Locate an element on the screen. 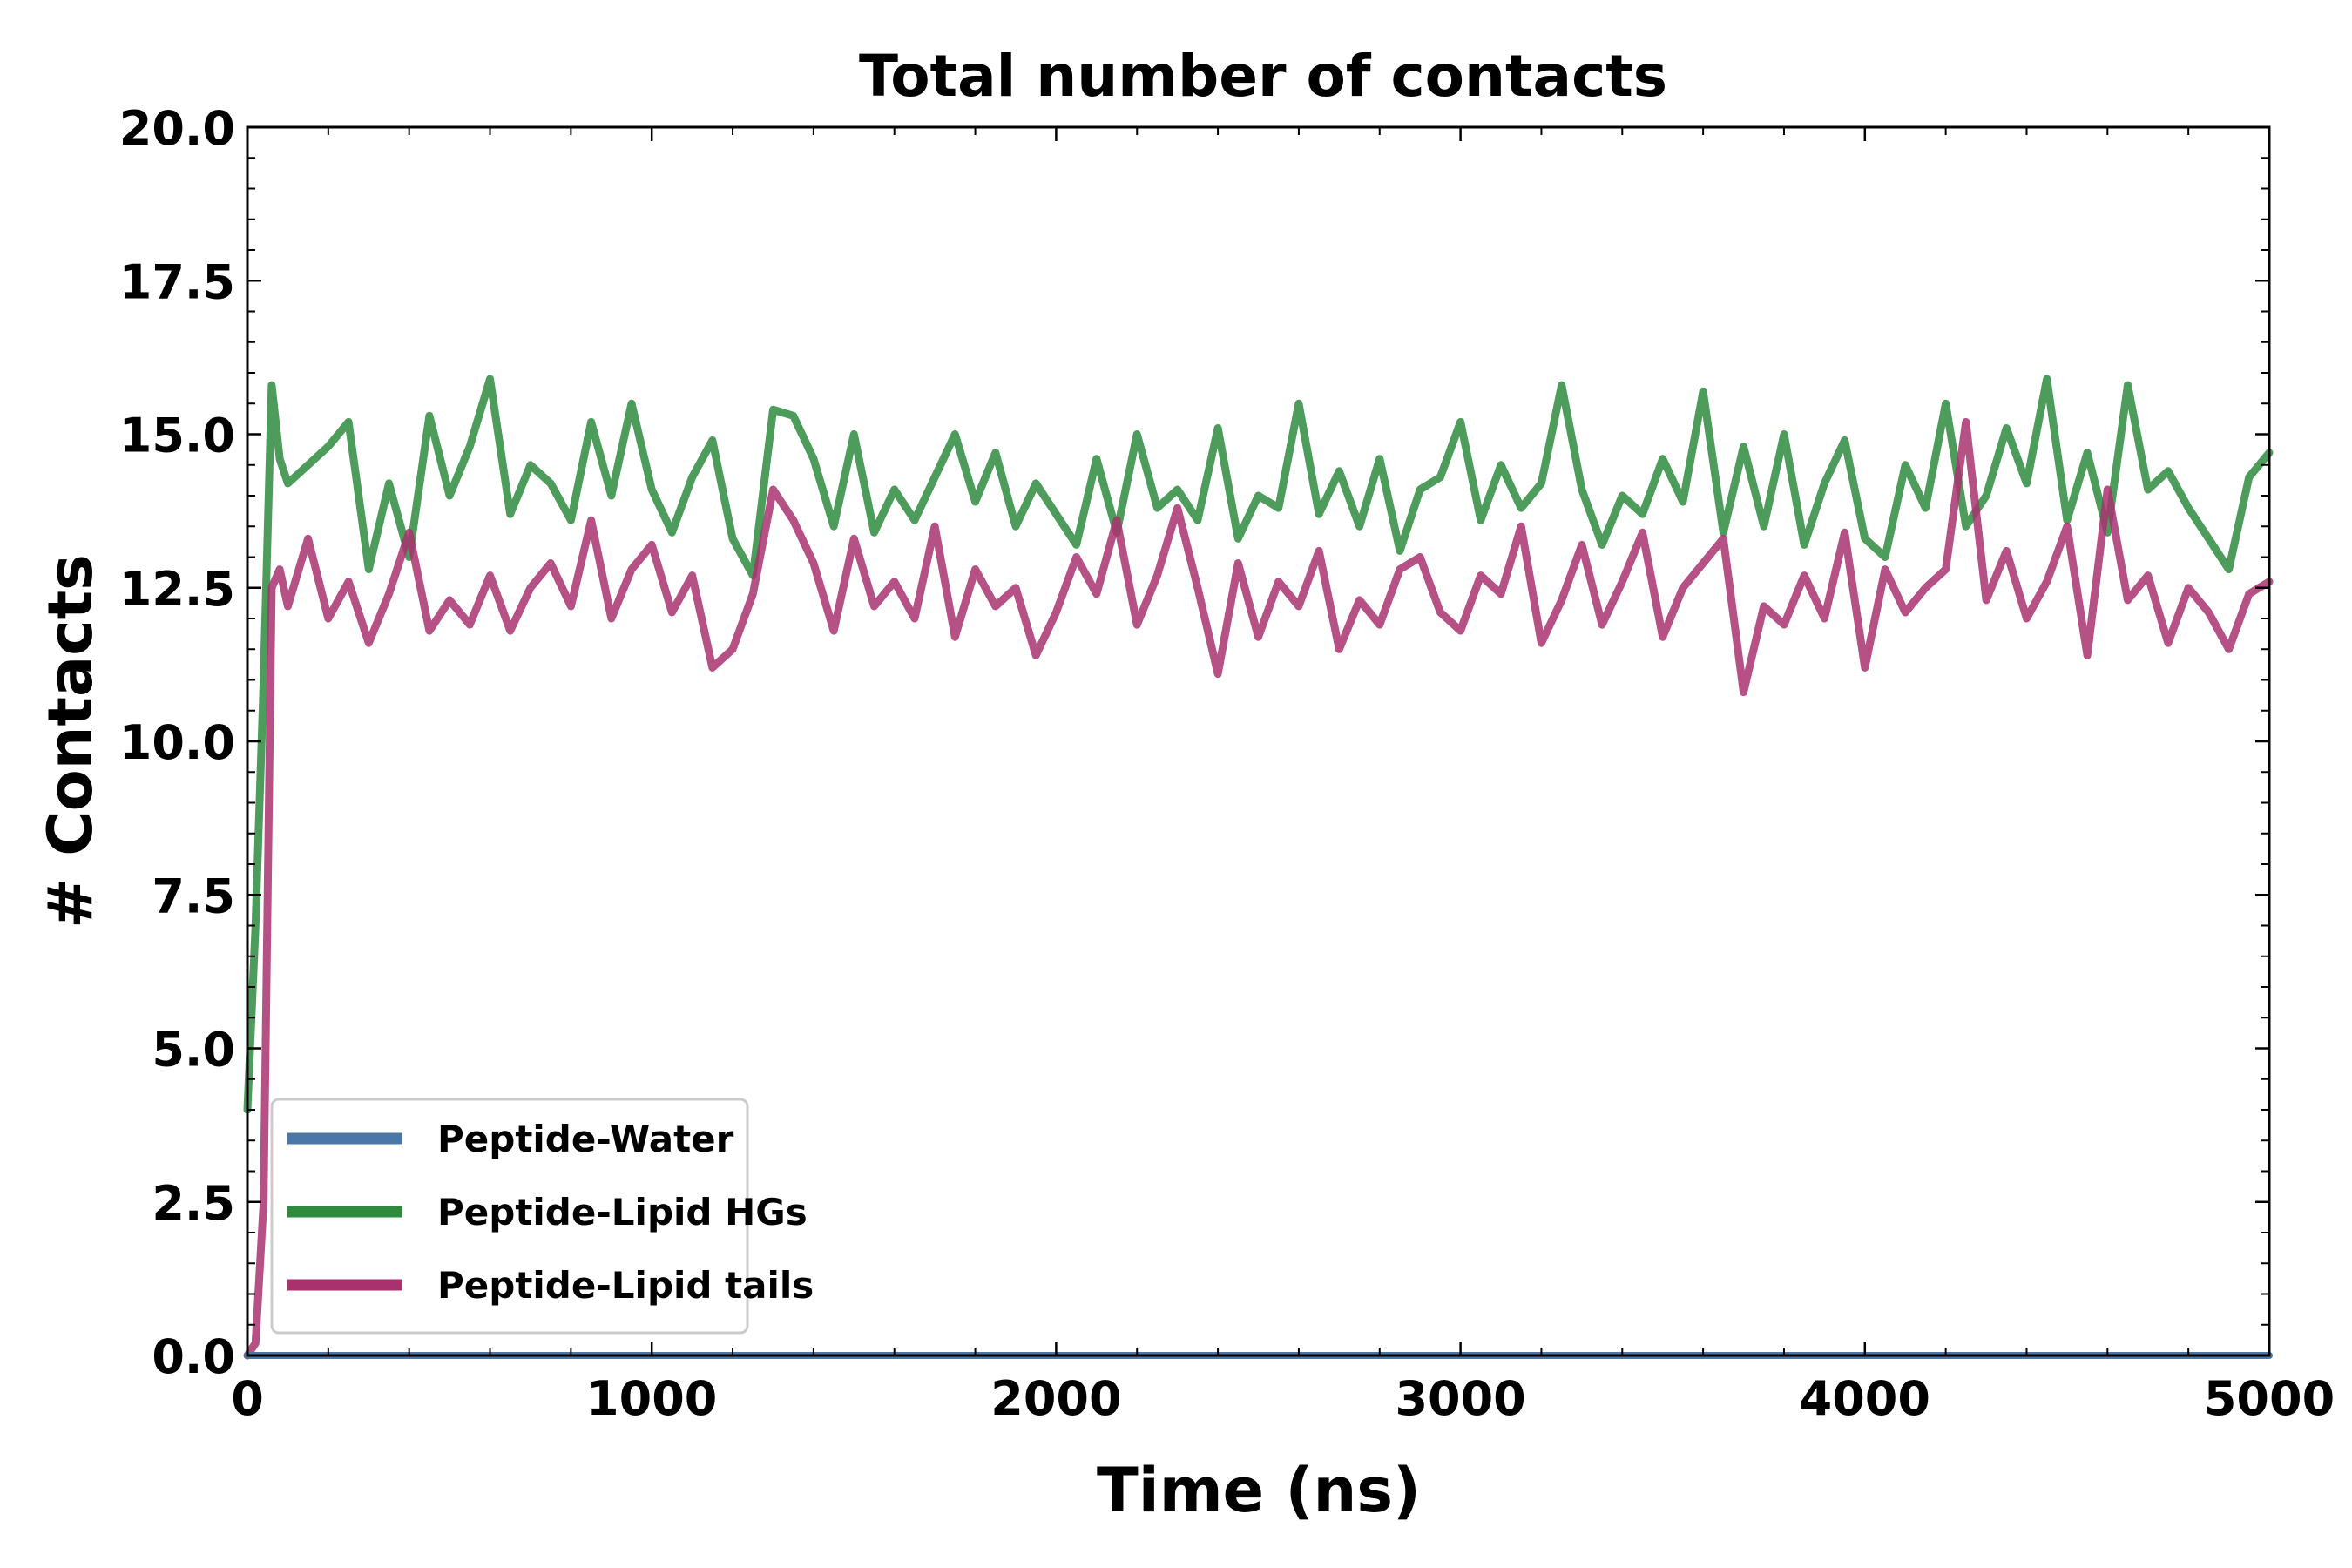 This screenshot has width=2352, height=1568. legend-box is located at coordinates (510, 1216).